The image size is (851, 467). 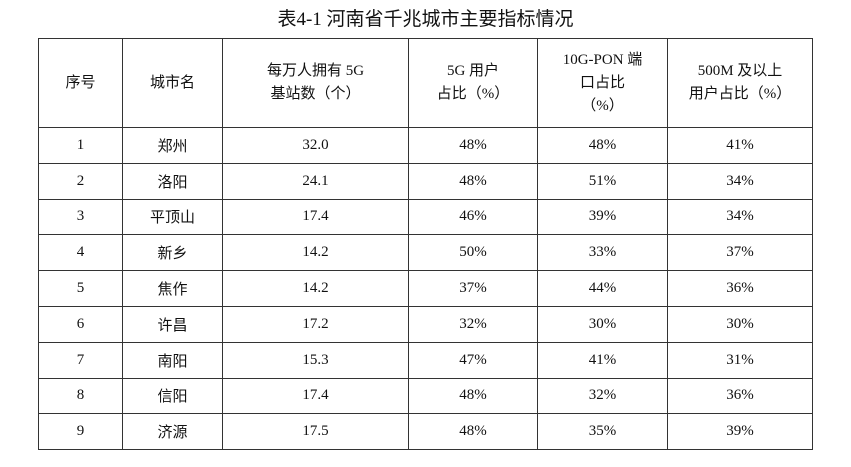 I want to click on header-cell: 500M 及以上 用户占比（%）, so click(x=740, y=83).